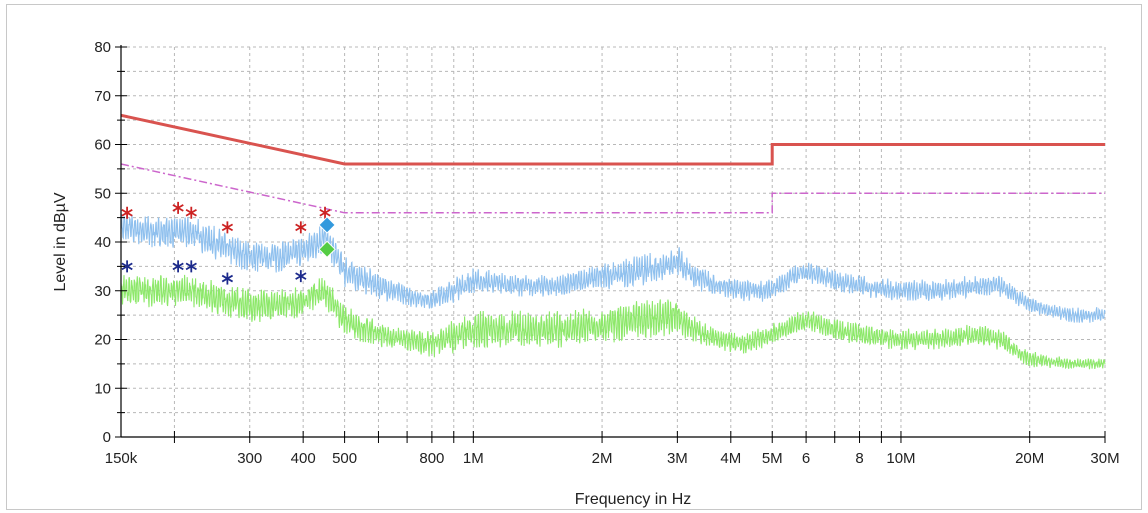 This screenshot has height=513, width=1148. Describe the element at coordinates (303, 458) in the screenshot. I see `x-tick-label: 400` at that location.